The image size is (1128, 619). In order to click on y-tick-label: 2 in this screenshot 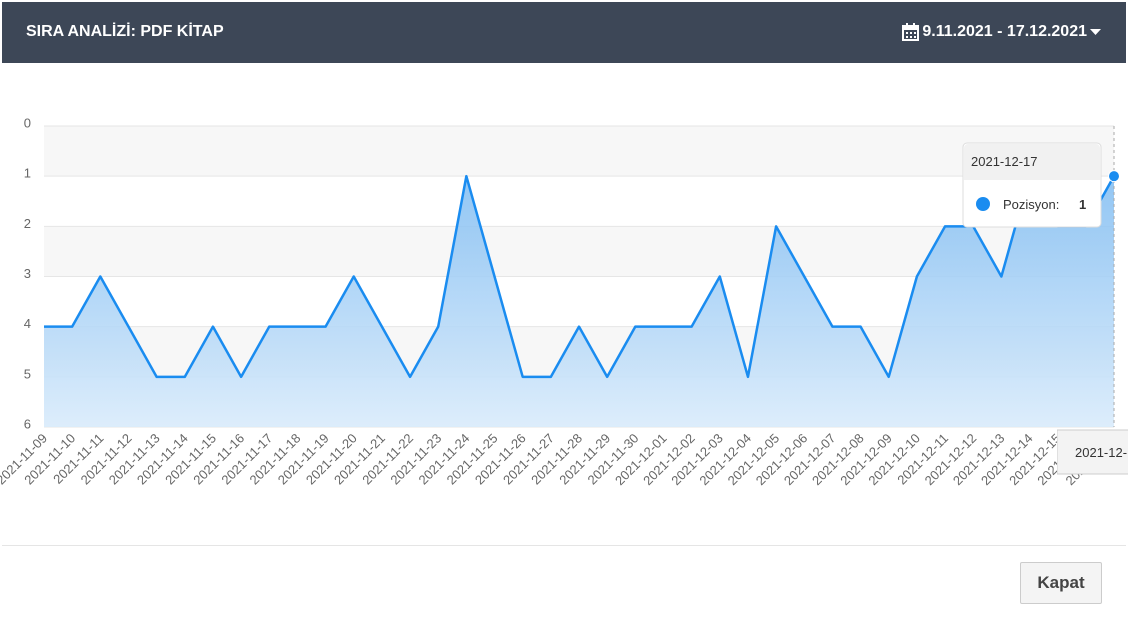, I will do `click(27, 223)`.